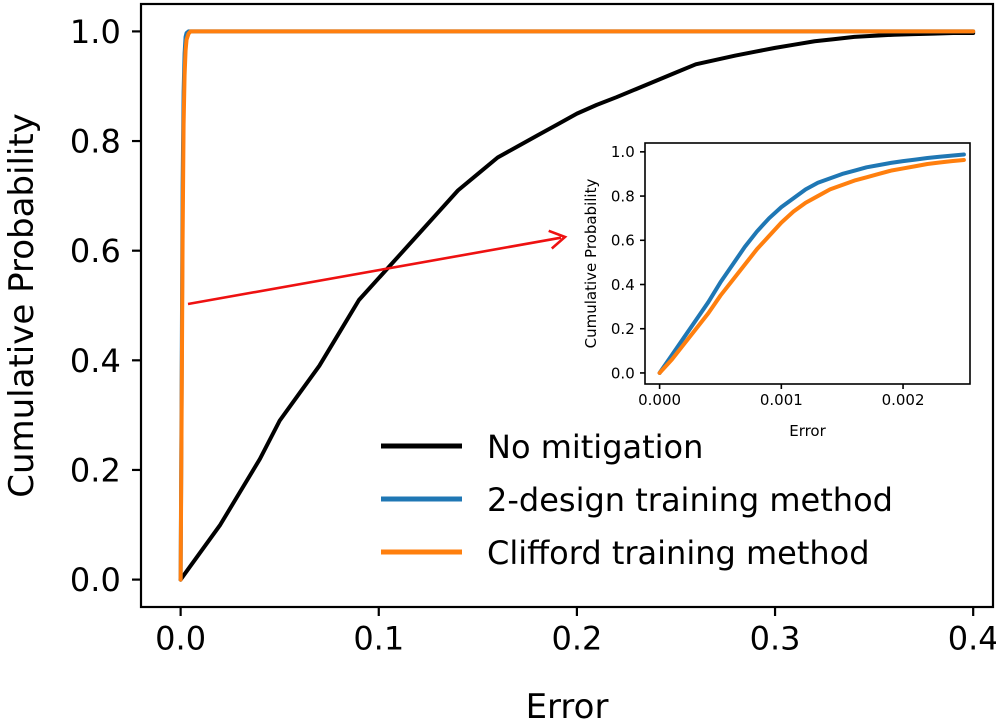  I want to click on annotation-arrow, so click(377, 267).